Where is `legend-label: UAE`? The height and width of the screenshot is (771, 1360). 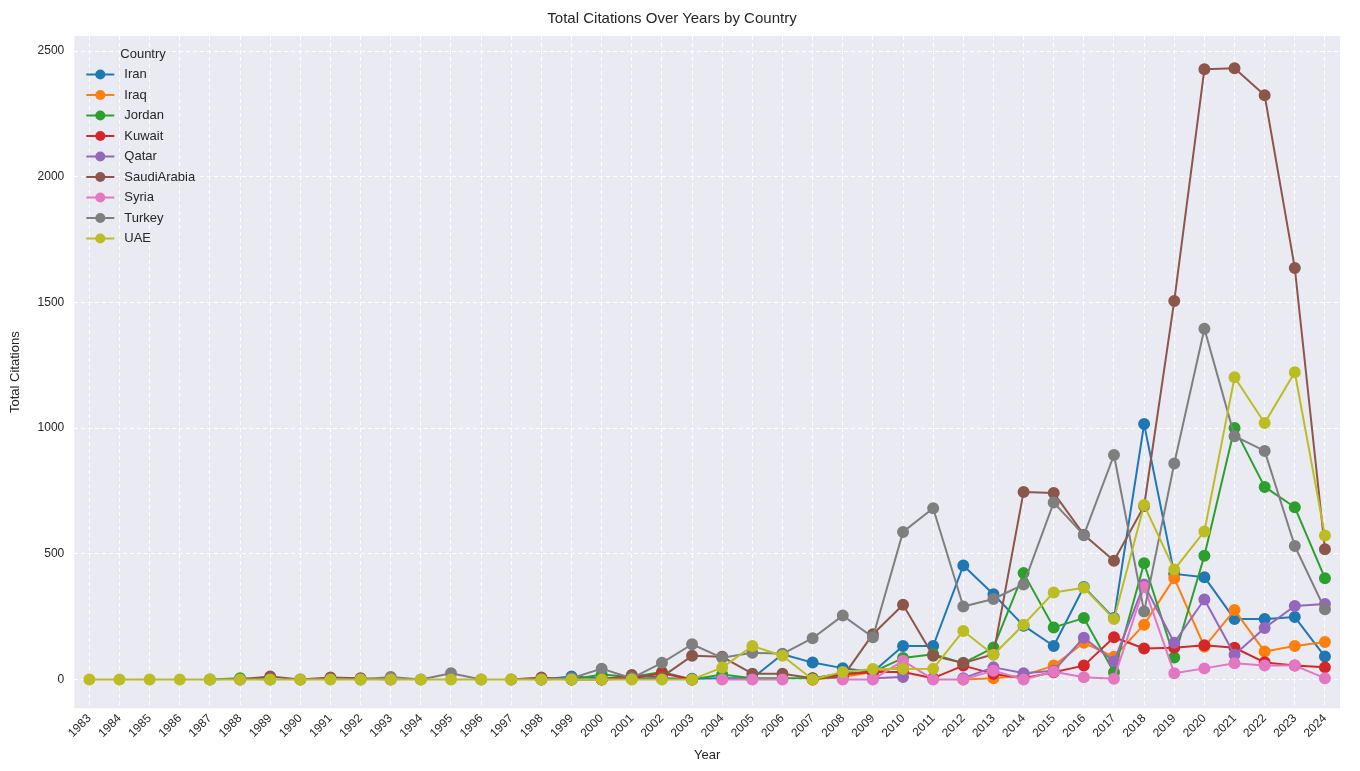
legend-label: UAE is located at coordinates (138, 238).